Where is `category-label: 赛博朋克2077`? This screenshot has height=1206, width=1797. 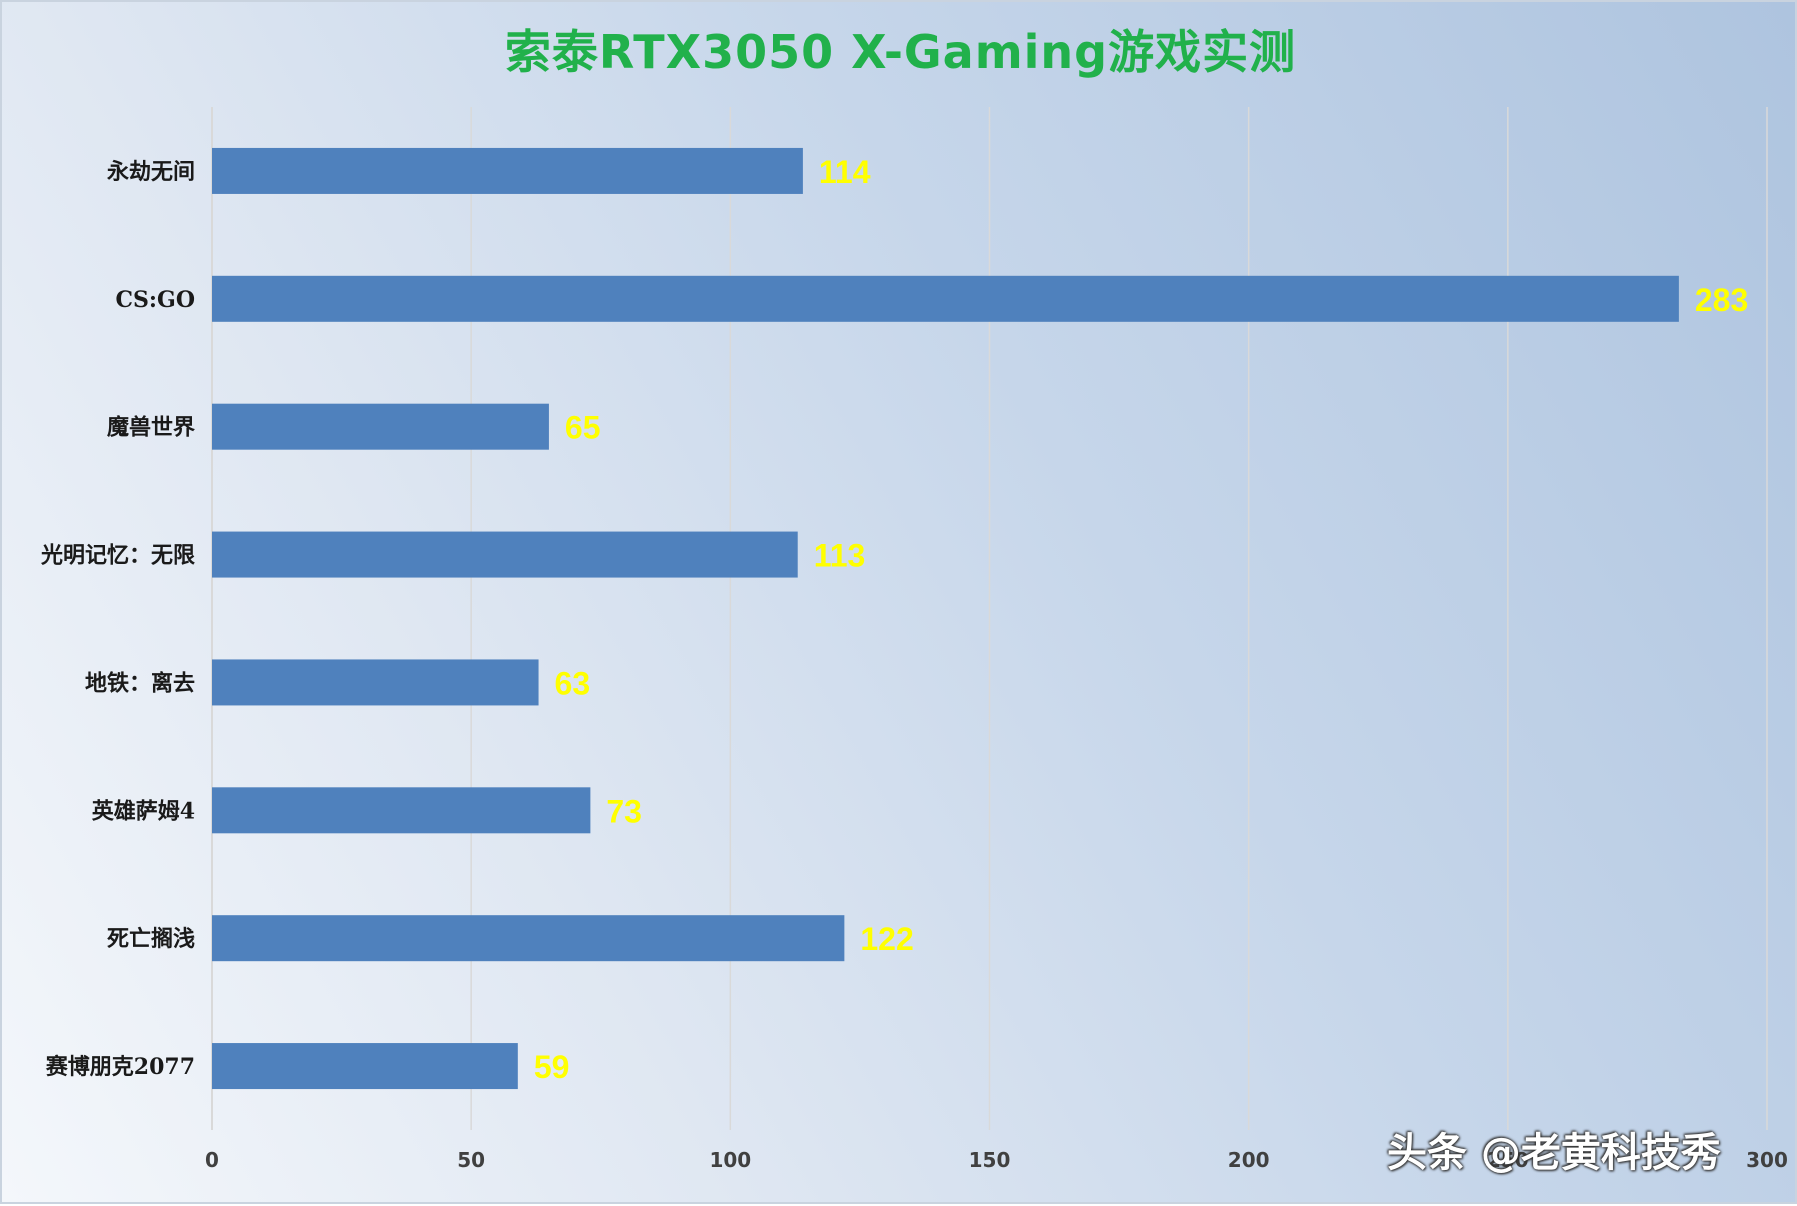
category-label: 赛博朋克2077 is located at coordinates (120, 1067).